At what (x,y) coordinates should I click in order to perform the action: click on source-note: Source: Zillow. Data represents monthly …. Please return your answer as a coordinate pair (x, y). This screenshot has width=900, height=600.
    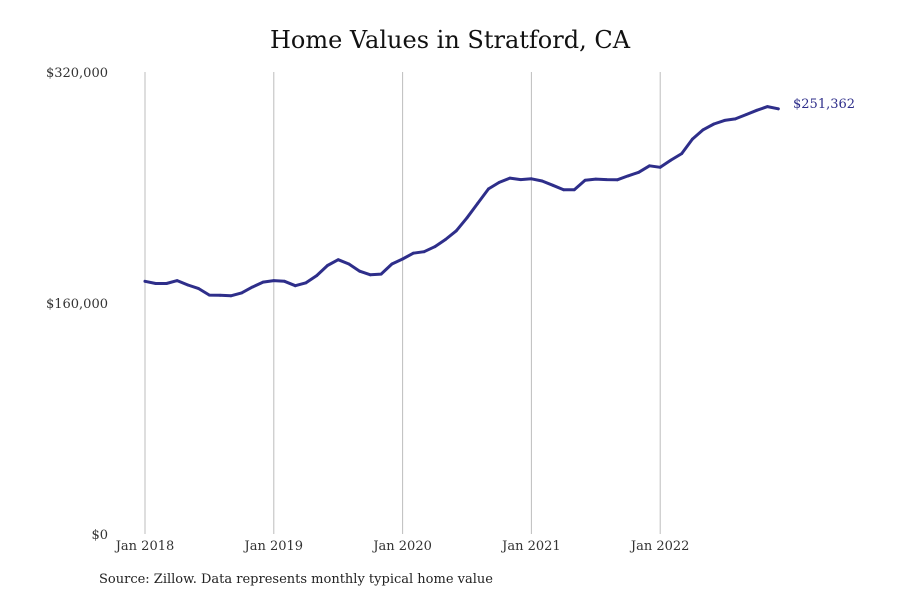
    Looking at the image, I should click on (296, 579).